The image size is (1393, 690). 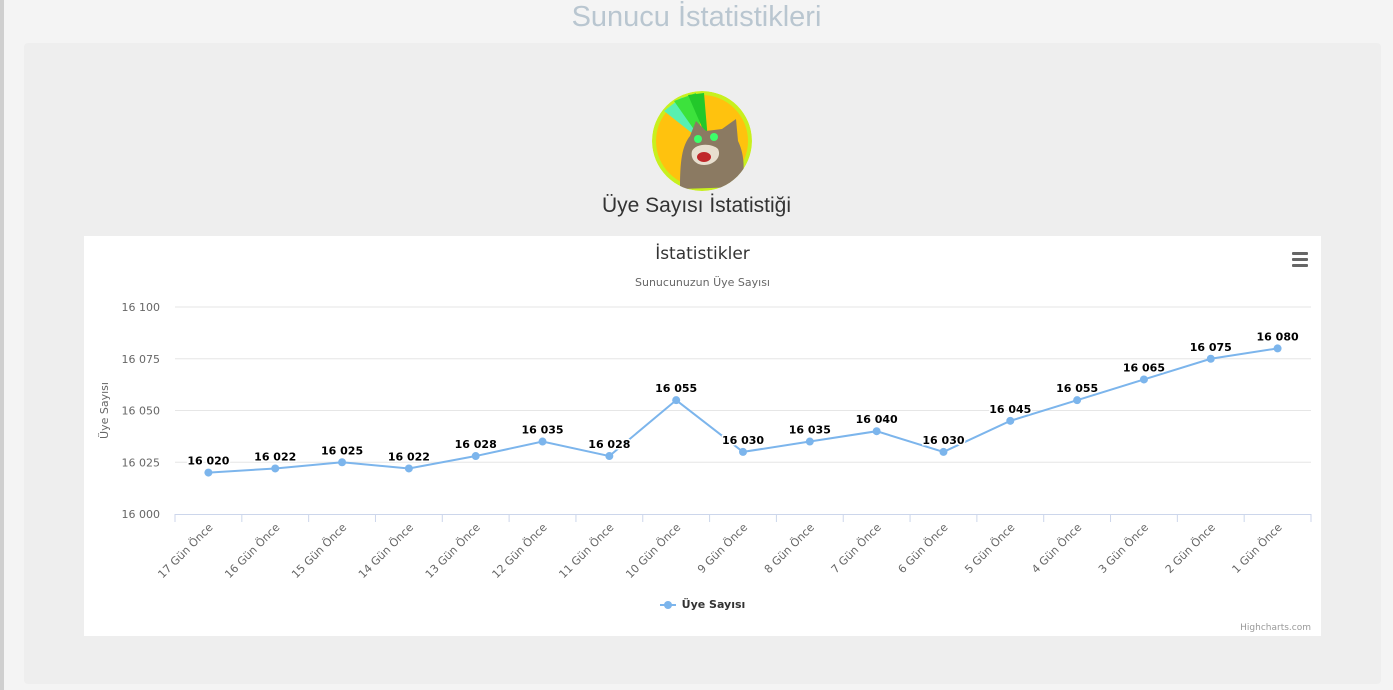 What do you see at coordinates (923, 548) in the screenshot?
I see `x-tick-label: 6 Gün Önce` at bounding box center [923, 548].